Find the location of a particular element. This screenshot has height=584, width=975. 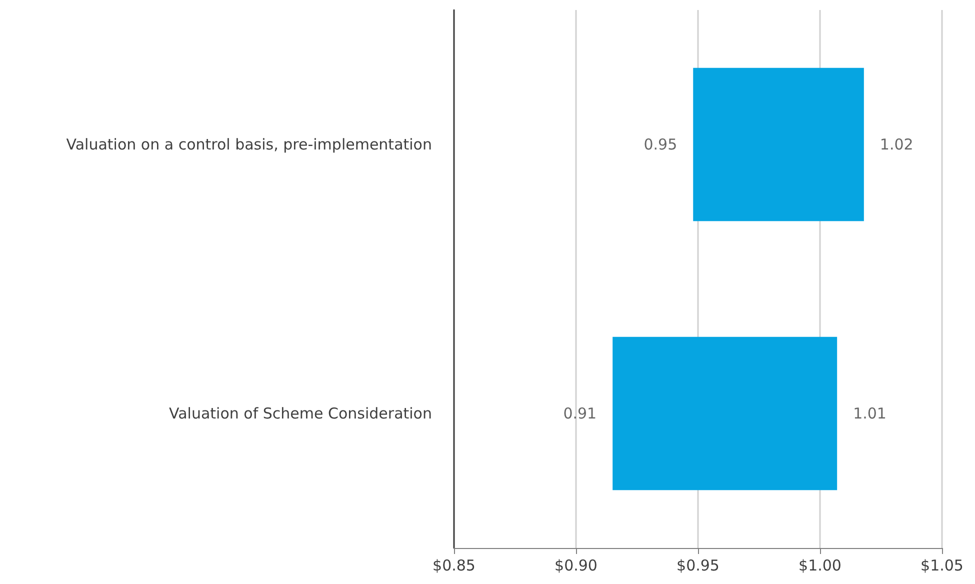

x-tick-label: $0.90 is located at coordinates (576, 565).